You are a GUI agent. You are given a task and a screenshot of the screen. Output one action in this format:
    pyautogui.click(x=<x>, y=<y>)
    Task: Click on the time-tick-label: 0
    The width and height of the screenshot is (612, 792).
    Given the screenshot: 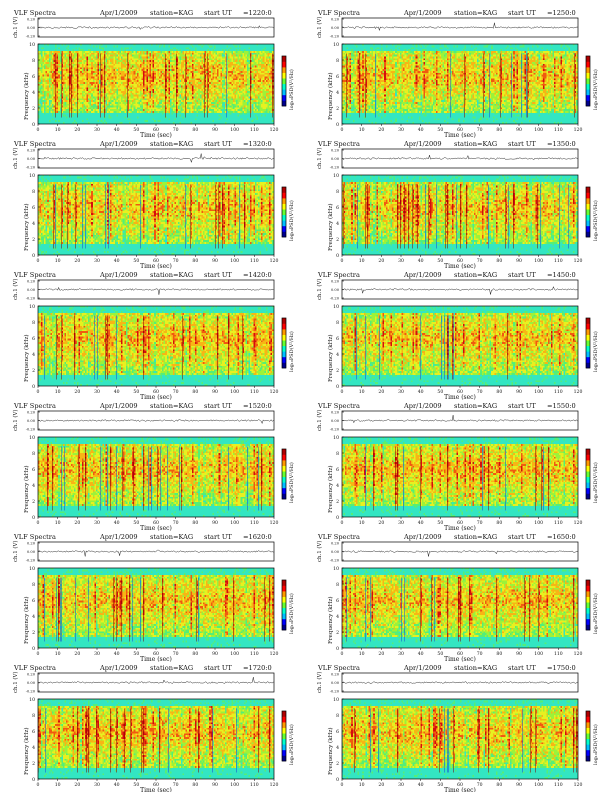 What is the action you would take?
    pyautogui.click(x=38, y=523)
    